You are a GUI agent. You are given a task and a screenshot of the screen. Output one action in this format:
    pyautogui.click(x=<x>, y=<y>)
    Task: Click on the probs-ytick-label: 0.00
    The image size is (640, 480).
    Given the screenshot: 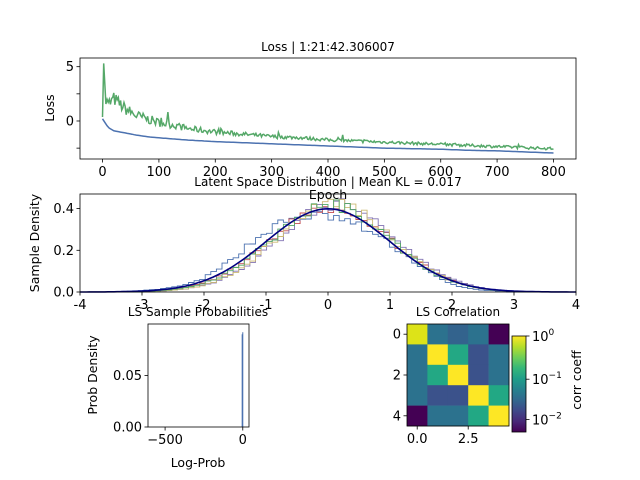 What is the action you would take?
    pyautogui.click(x=127, y=428)
    